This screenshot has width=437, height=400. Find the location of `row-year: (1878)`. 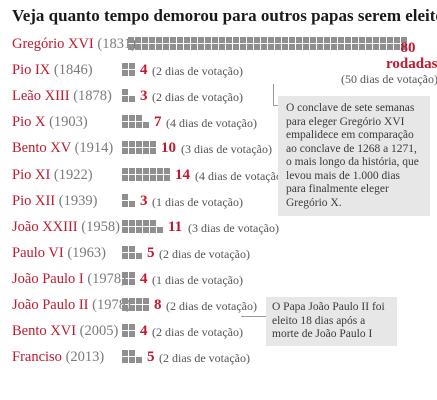

row-year: (1878) is located at coordinates (92, 96).